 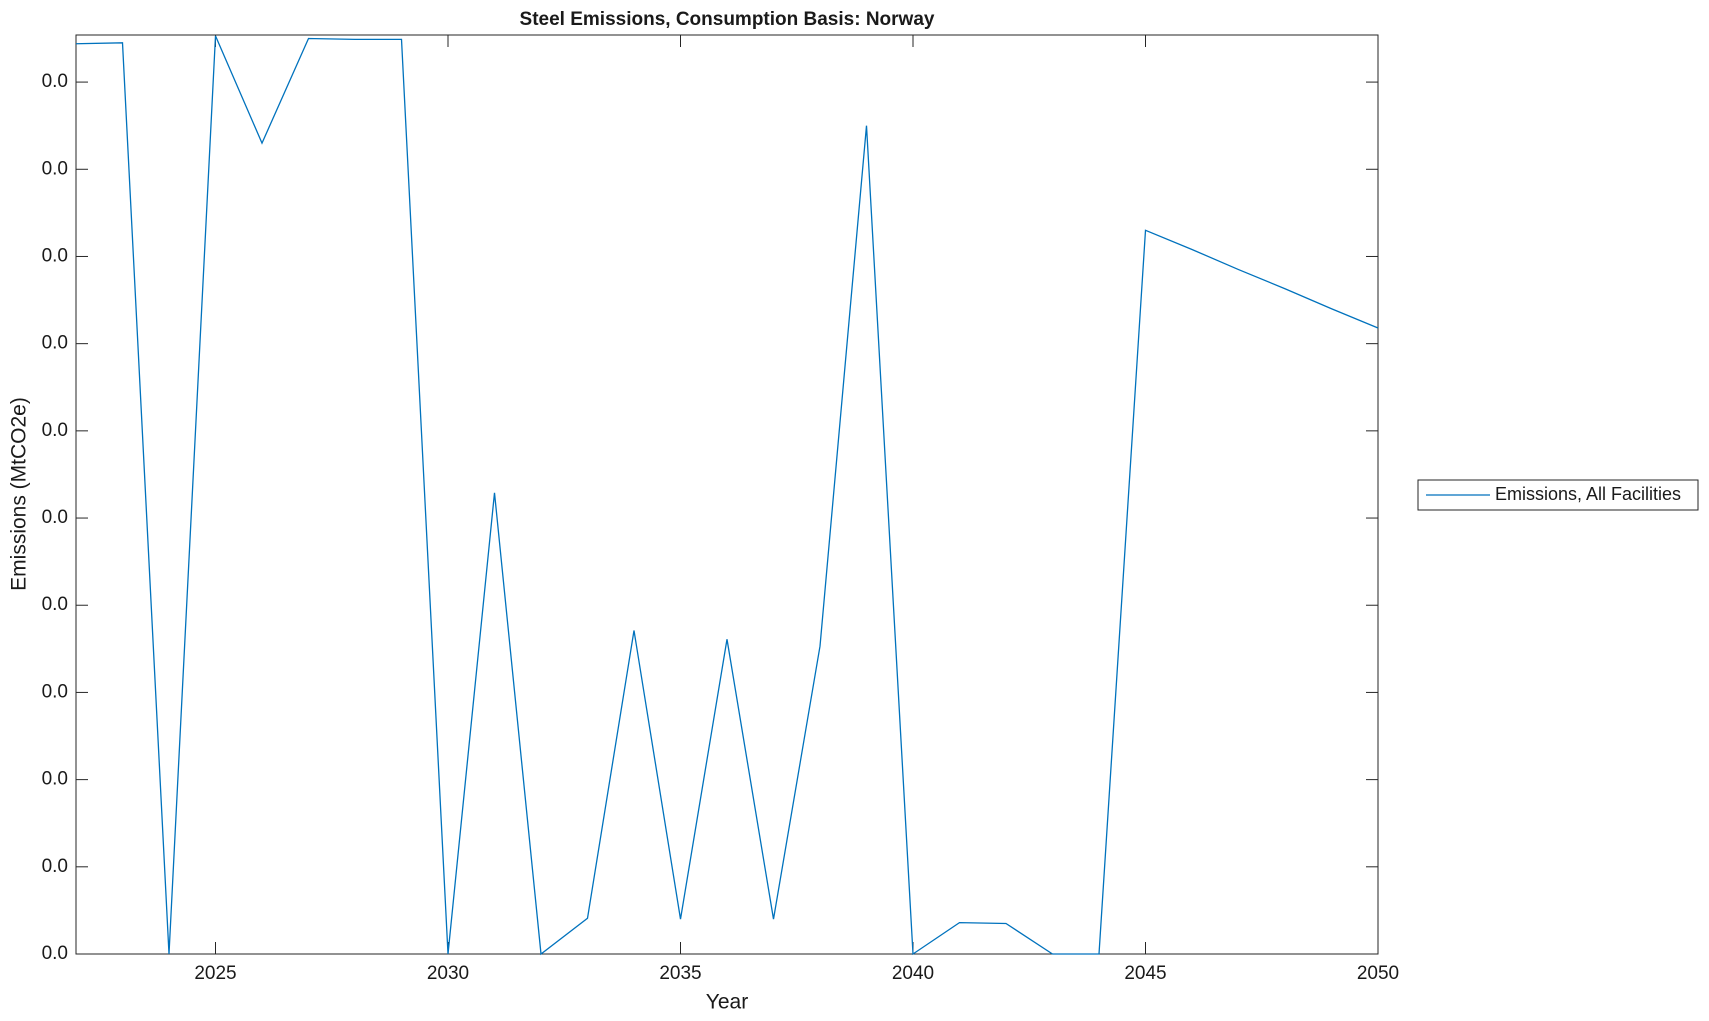 I want to click on x-tick-label: 2030, so click(x=448, y=973).